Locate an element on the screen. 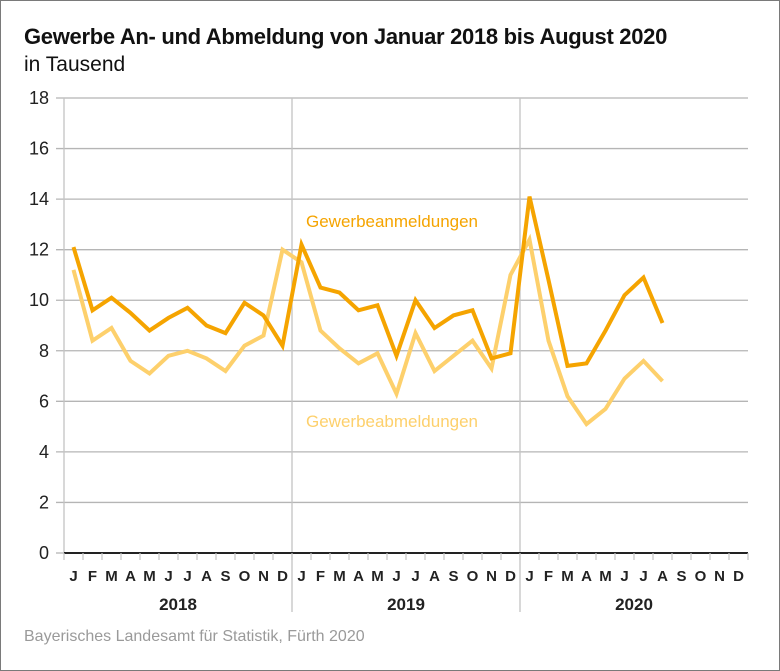 The width and height of the screenshot is (780, 671). y-tick-label: 12 is located at coordinates (39, 250).